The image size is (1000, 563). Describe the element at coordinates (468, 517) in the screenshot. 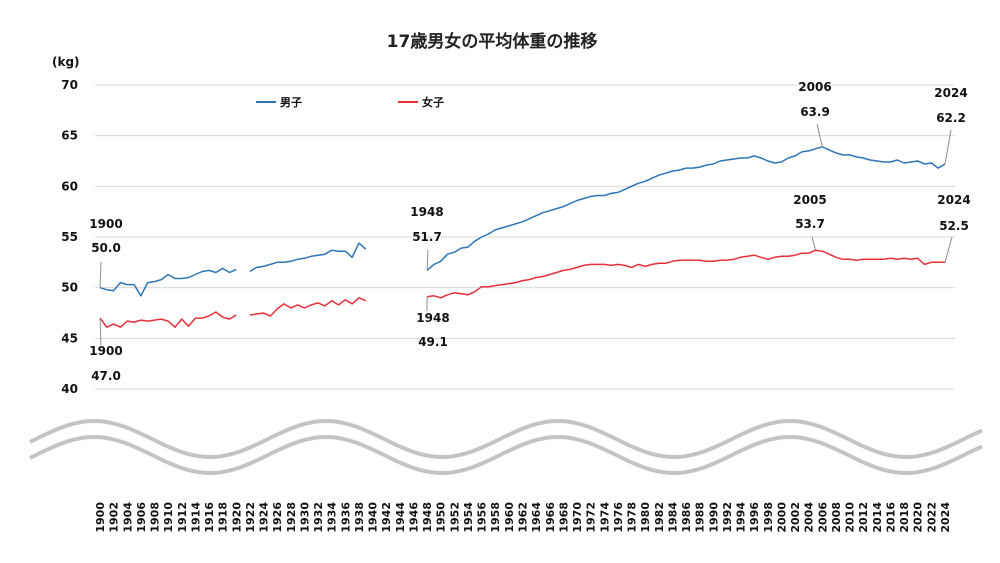

I see `x-tick-label: 1954` at that location.